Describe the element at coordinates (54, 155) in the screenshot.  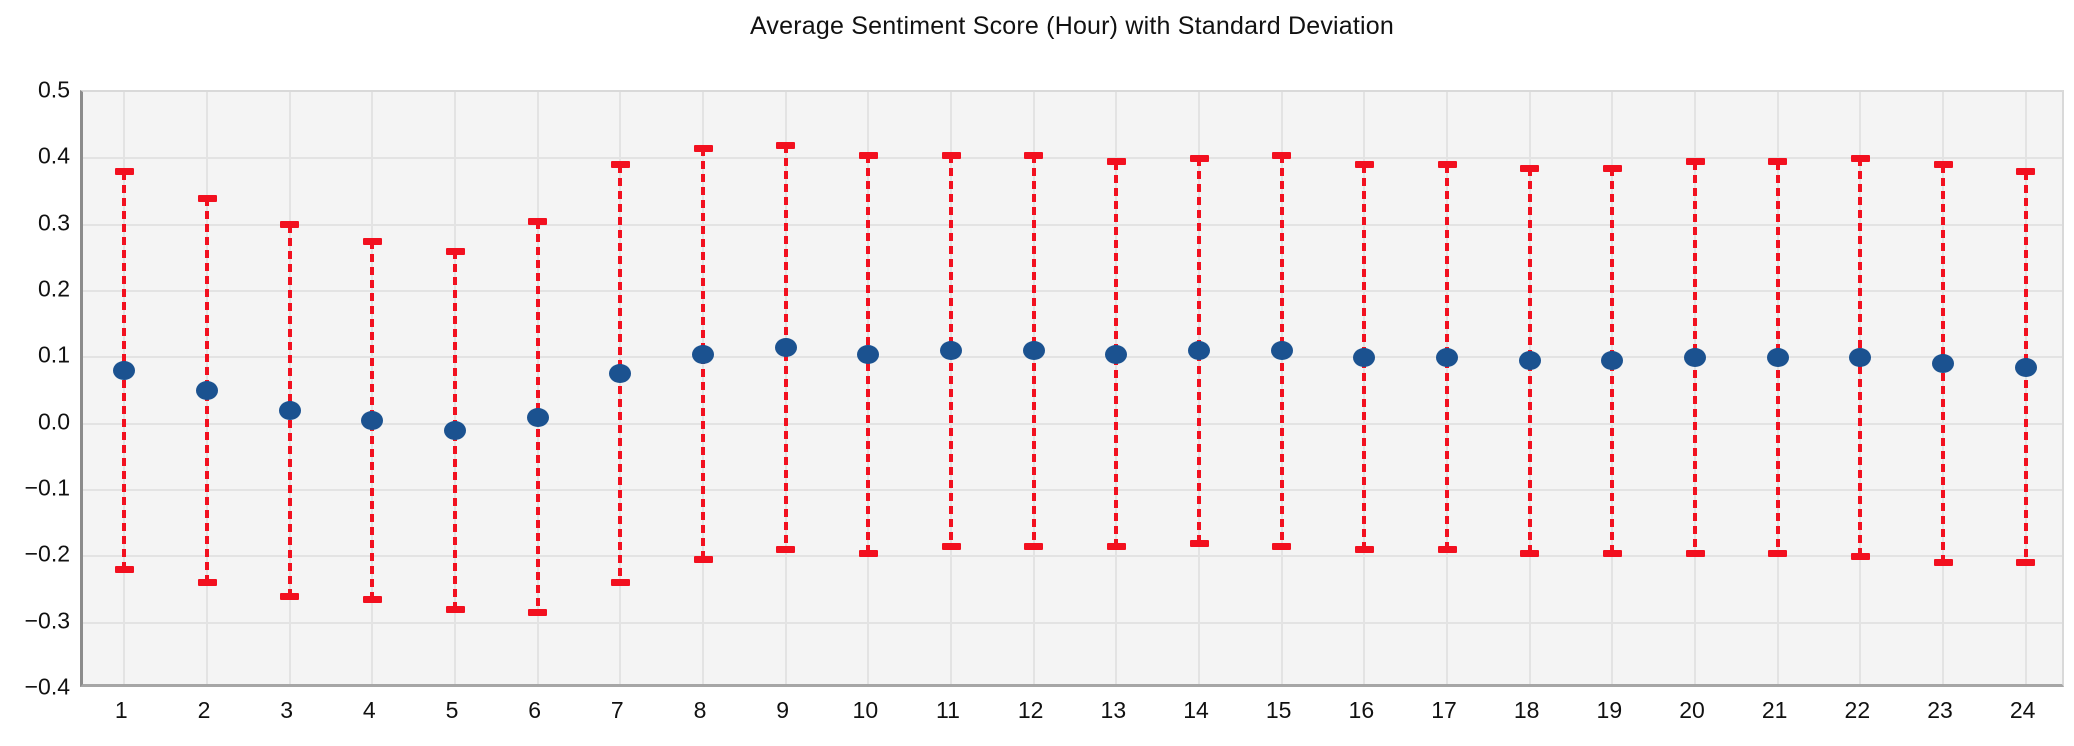
I see `y-tick-label: 0.4` at that location.